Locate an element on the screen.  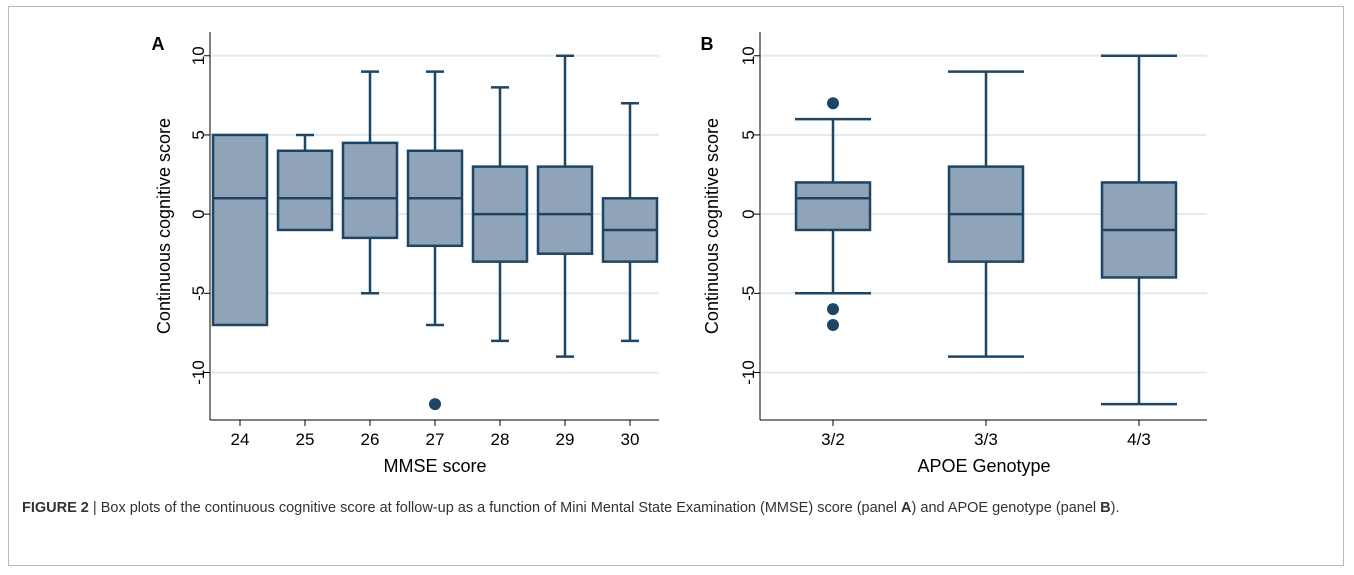
x-tick-label: 24 is located at coordinates (240, 439).